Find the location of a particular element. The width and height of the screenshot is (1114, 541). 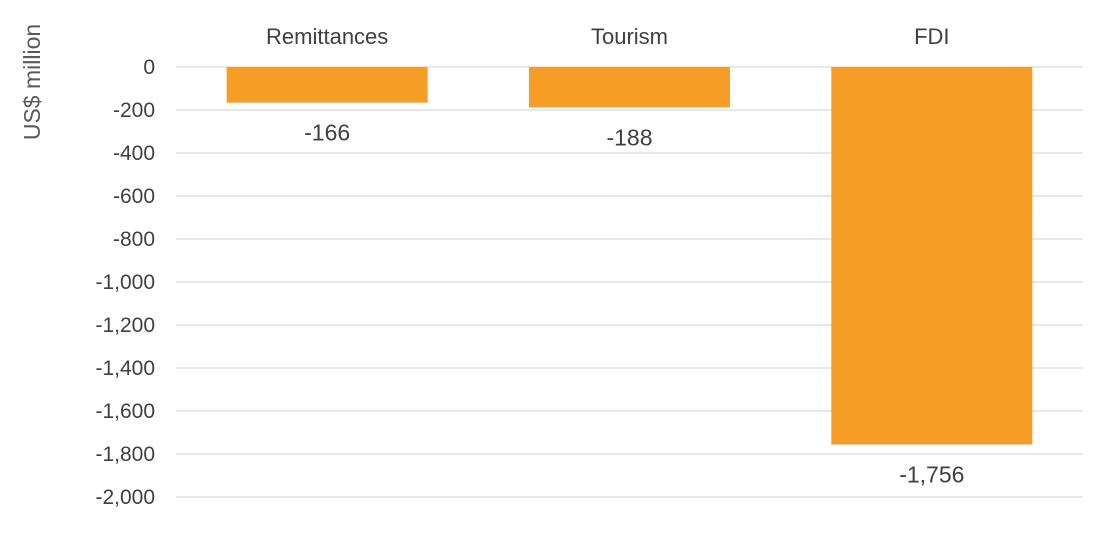

y-tick-label: -1,600 is located at coordinates (125, 411).